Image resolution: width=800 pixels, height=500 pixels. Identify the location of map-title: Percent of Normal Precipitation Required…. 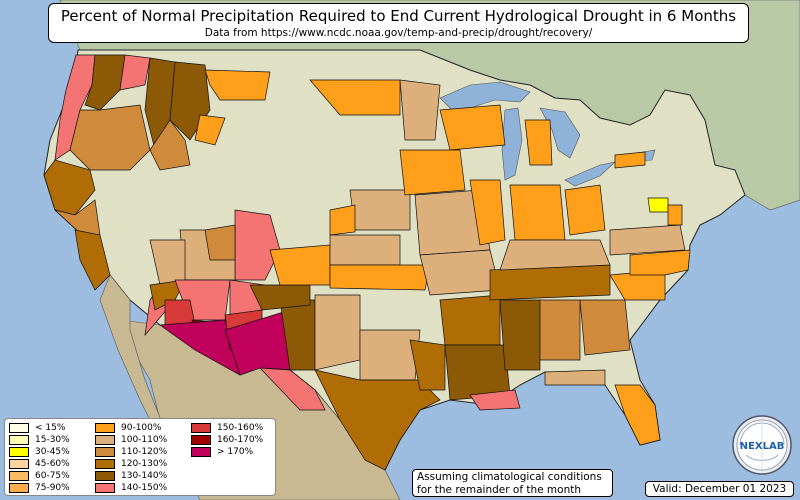
(398, 16).